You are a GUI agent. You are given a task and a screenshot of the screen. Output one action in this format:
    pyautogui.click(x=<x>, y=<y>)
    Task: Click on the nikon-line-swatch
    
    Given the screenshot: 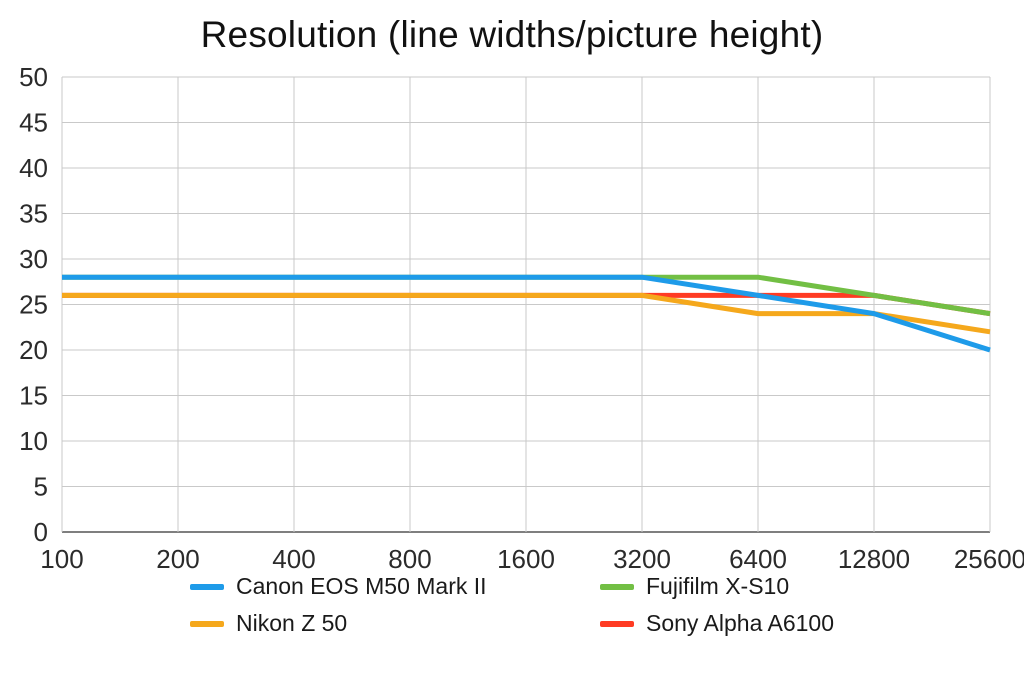 What is the action you would take?
    pyautogui.click(x=207, y=623)
    